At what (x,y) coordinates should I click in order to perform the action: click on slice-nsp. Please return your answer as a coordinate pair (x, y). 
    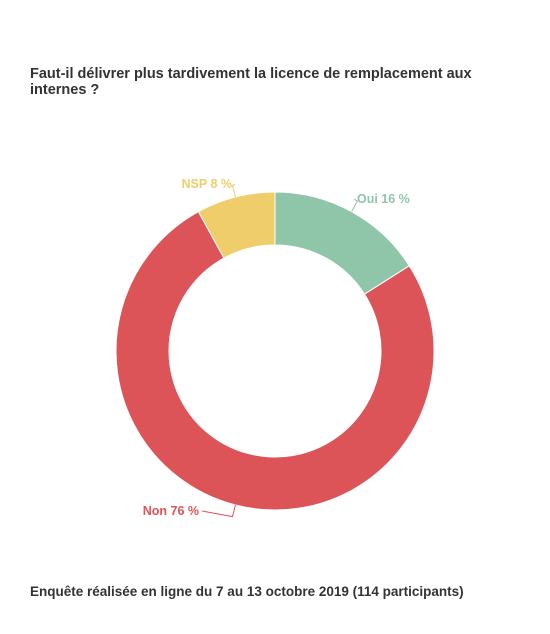
    Looking at the image, I should click on (236, 225).